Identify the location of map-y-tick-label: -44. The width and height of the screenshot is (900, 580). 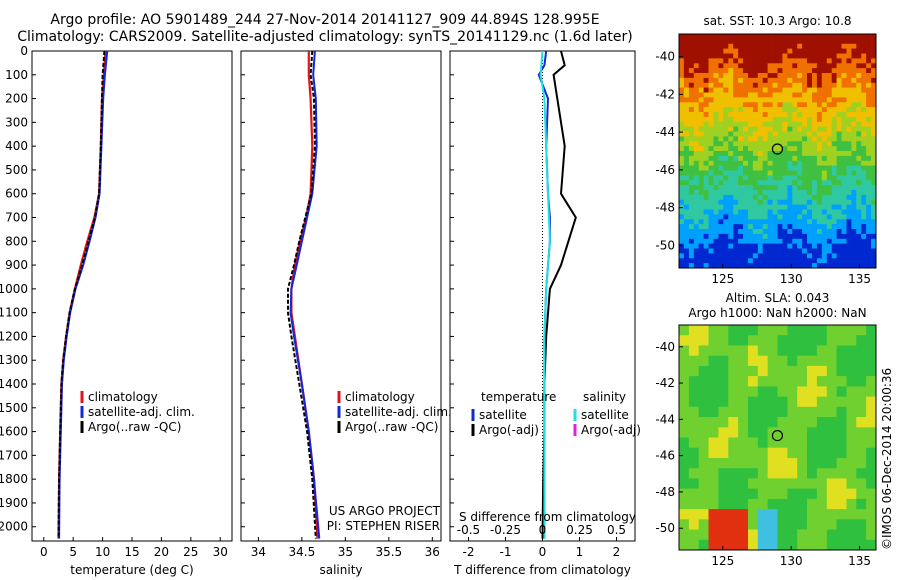
(665, 132).